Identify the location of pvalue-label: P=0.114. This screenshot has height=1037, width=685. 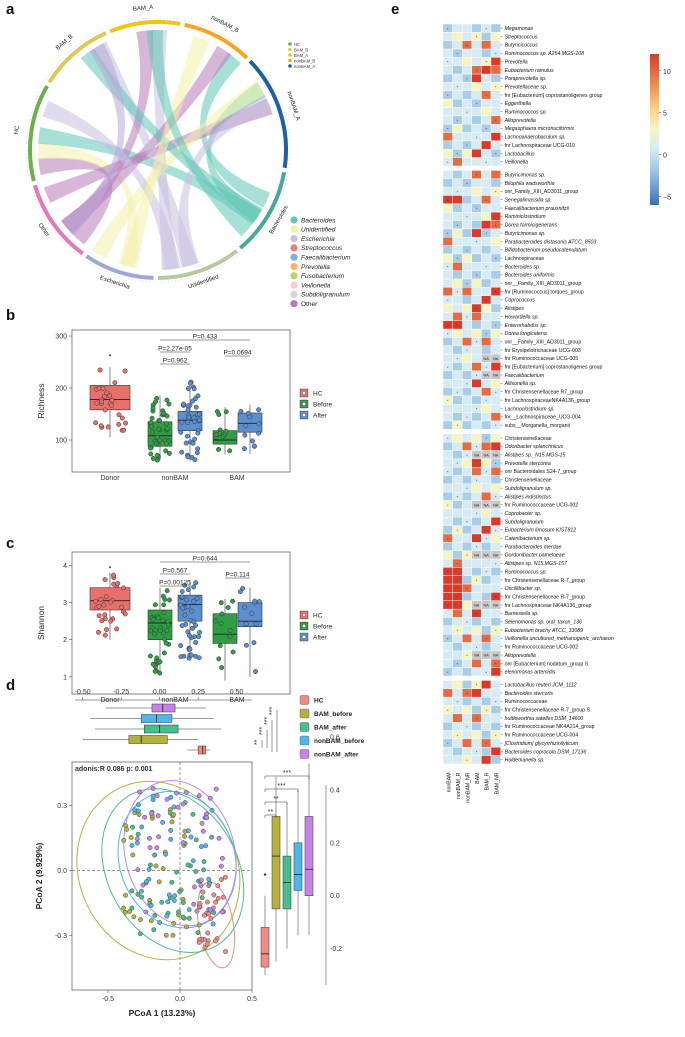
(238, 575).